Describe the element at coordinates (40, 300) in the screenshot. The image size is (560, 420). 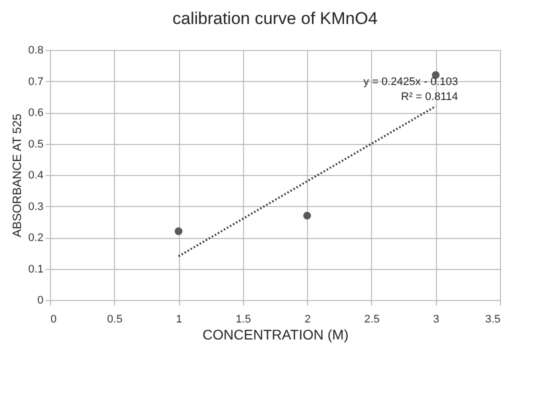
I see `y-tick-label: 0` at that location.